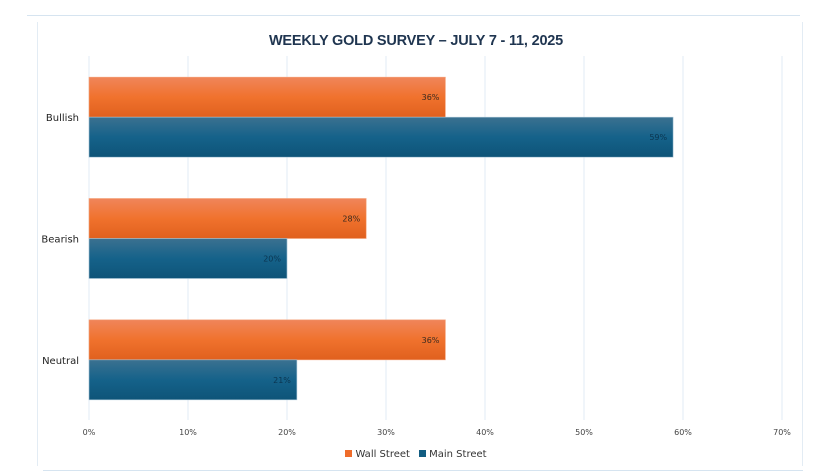 The width and height of the screenshot is (832, 472). What do you see at coordinates (658, 137) in the screenshot?
I see `data-label: 59%` at bounding box center [658, 137].